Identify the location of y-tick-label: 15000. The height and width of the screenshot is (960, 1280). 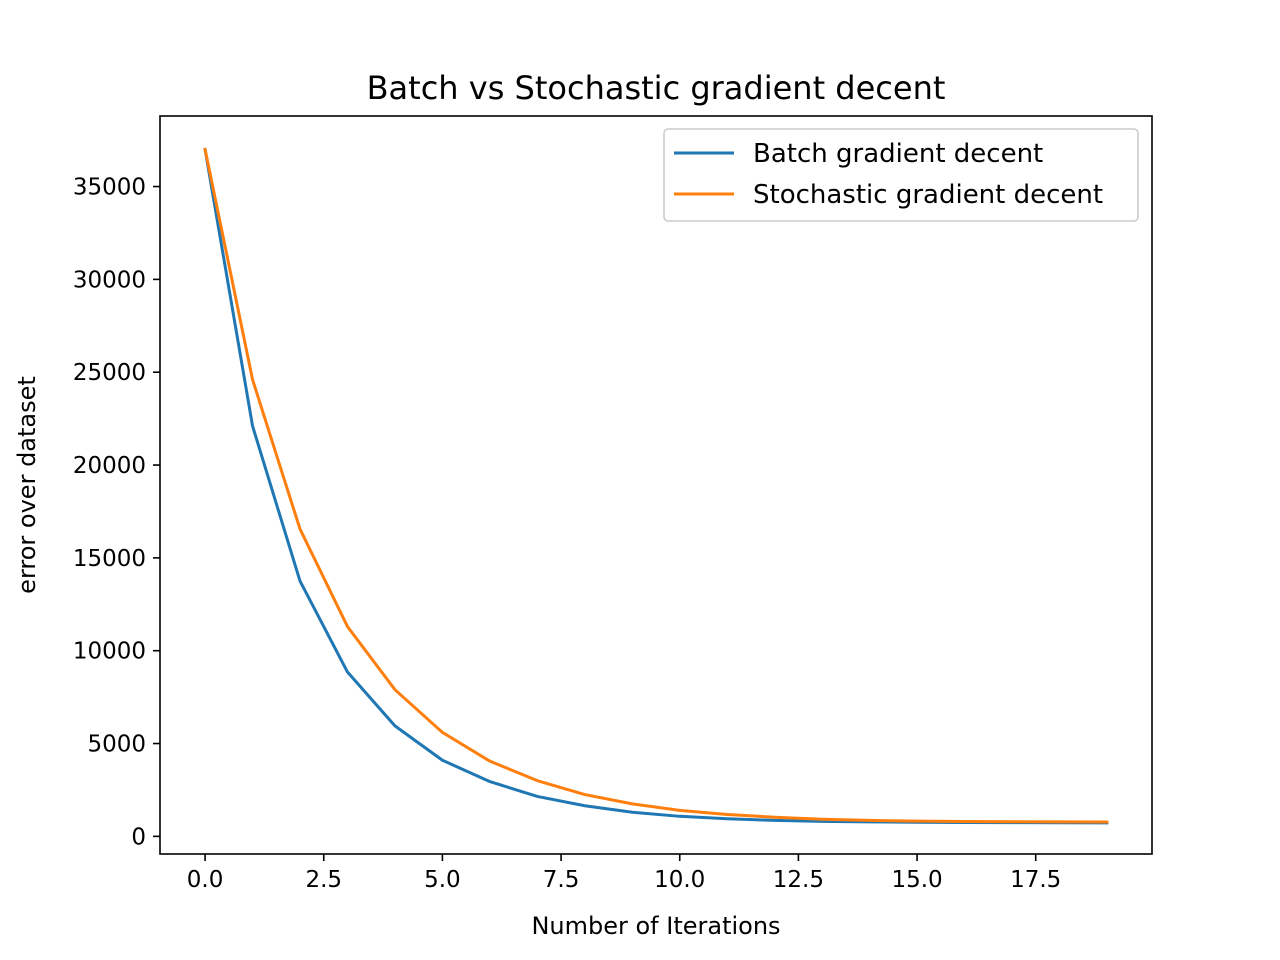
(109, 559).